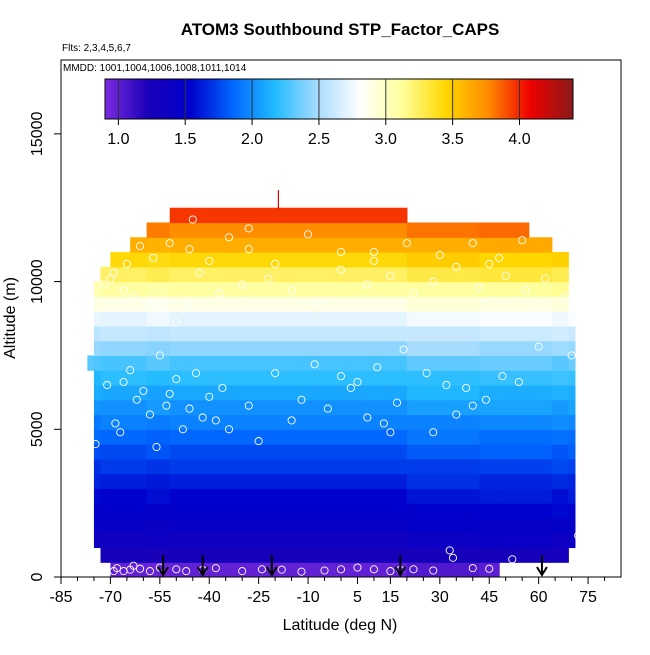  I want to click on colorbar-tick-label: 4.0, so click(519, 139).